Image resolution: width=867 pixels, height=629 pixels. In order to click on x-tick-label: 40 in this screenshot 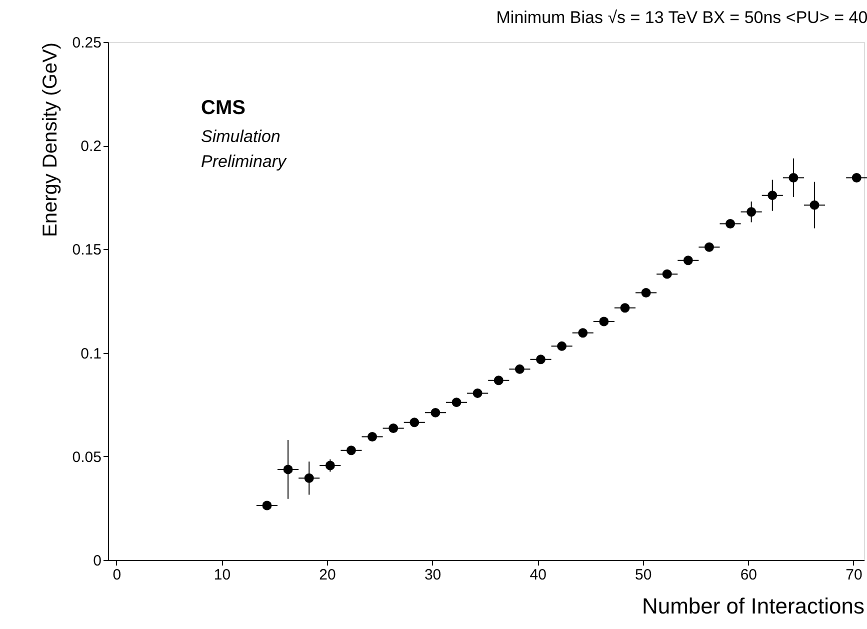, I will do `click(538, 575)`.